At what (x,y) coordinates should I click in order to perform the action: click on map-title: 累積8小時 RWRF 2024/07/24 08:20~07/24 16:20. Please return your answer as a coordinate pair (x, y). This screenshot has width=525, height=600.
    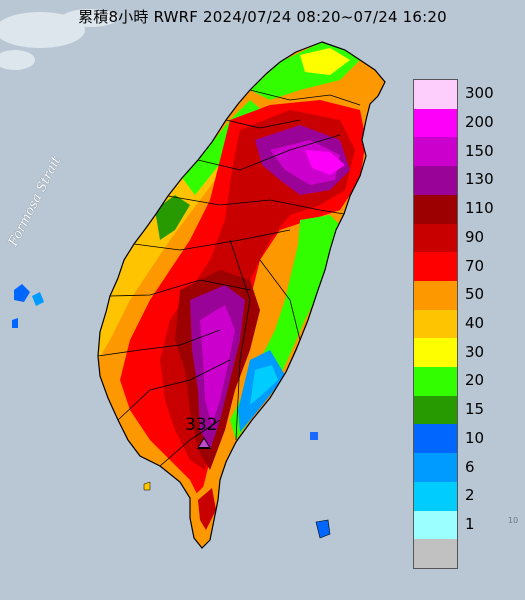
    Looking at the image, I should click on (262, 17).